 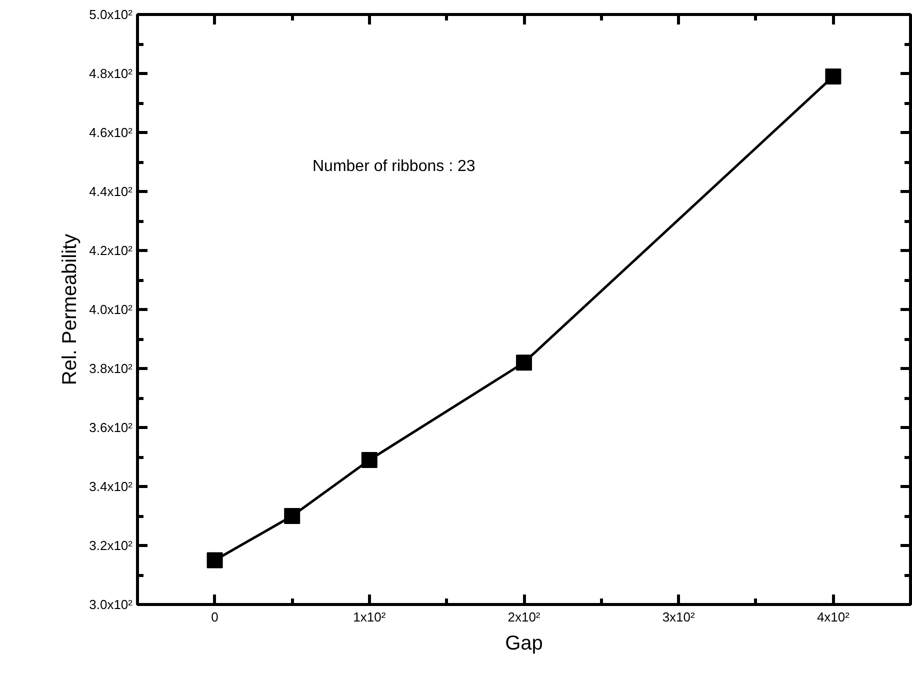 I want to click on x-tick-label: 0, so click(x=214, y=617).